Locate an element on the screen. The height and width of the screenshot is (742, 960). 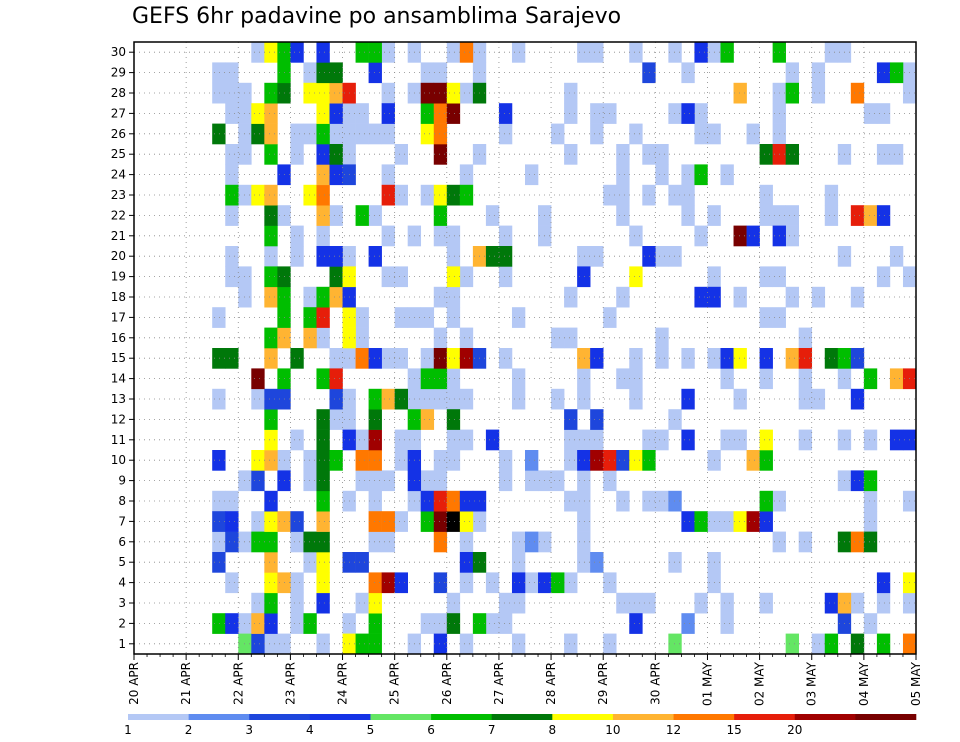
y-tick-label: 26 is located at coordinates (118, 134).